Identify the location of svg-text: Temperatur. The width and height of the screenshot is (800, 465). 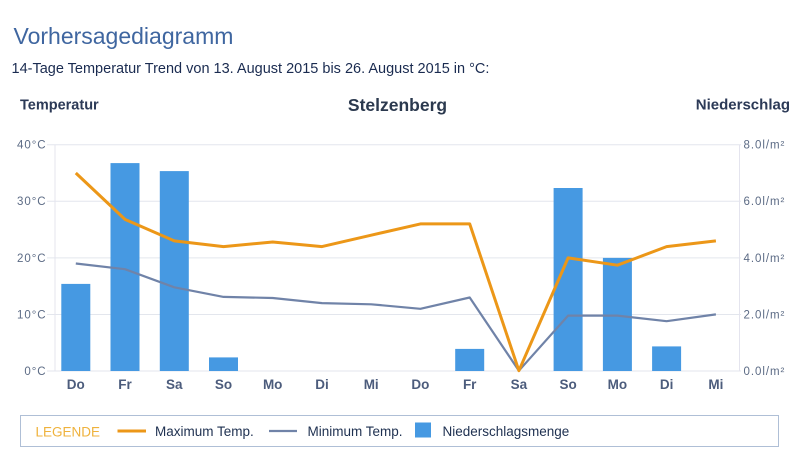
(59, 106).